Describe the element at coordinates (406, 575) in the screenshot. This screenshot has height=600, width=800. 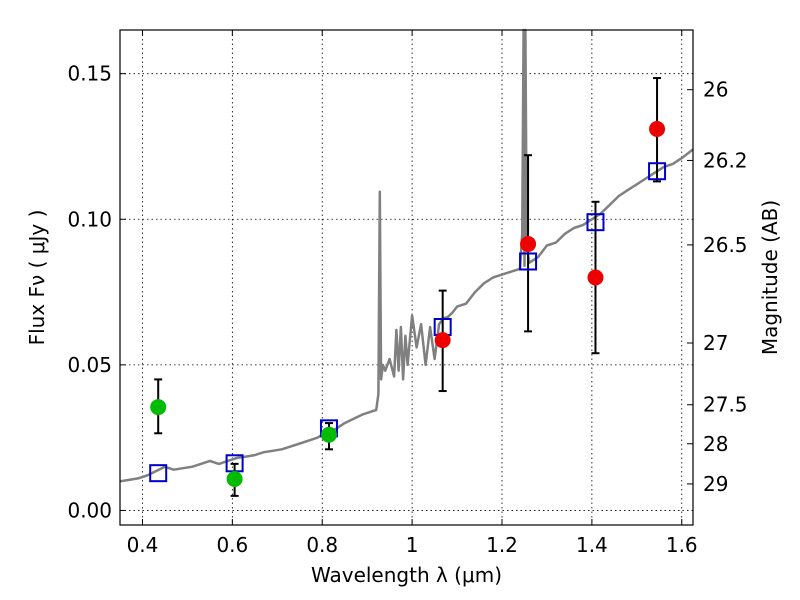
I see `x-axis-title: Wavelength λ (μm)` at that location.